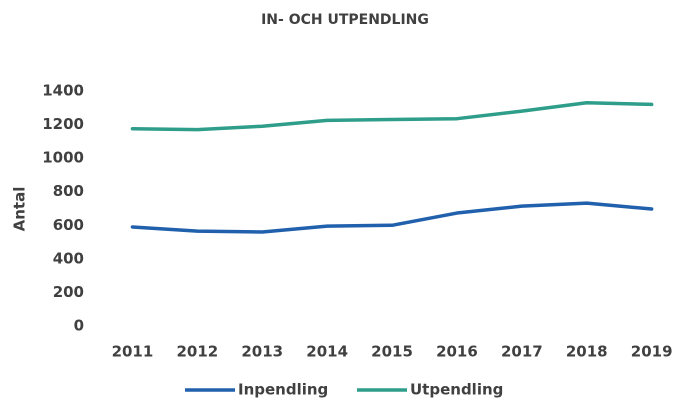 This screenshot has height=401, width=676. I want to click on x-tick-label: 2017, so click(522, 352).